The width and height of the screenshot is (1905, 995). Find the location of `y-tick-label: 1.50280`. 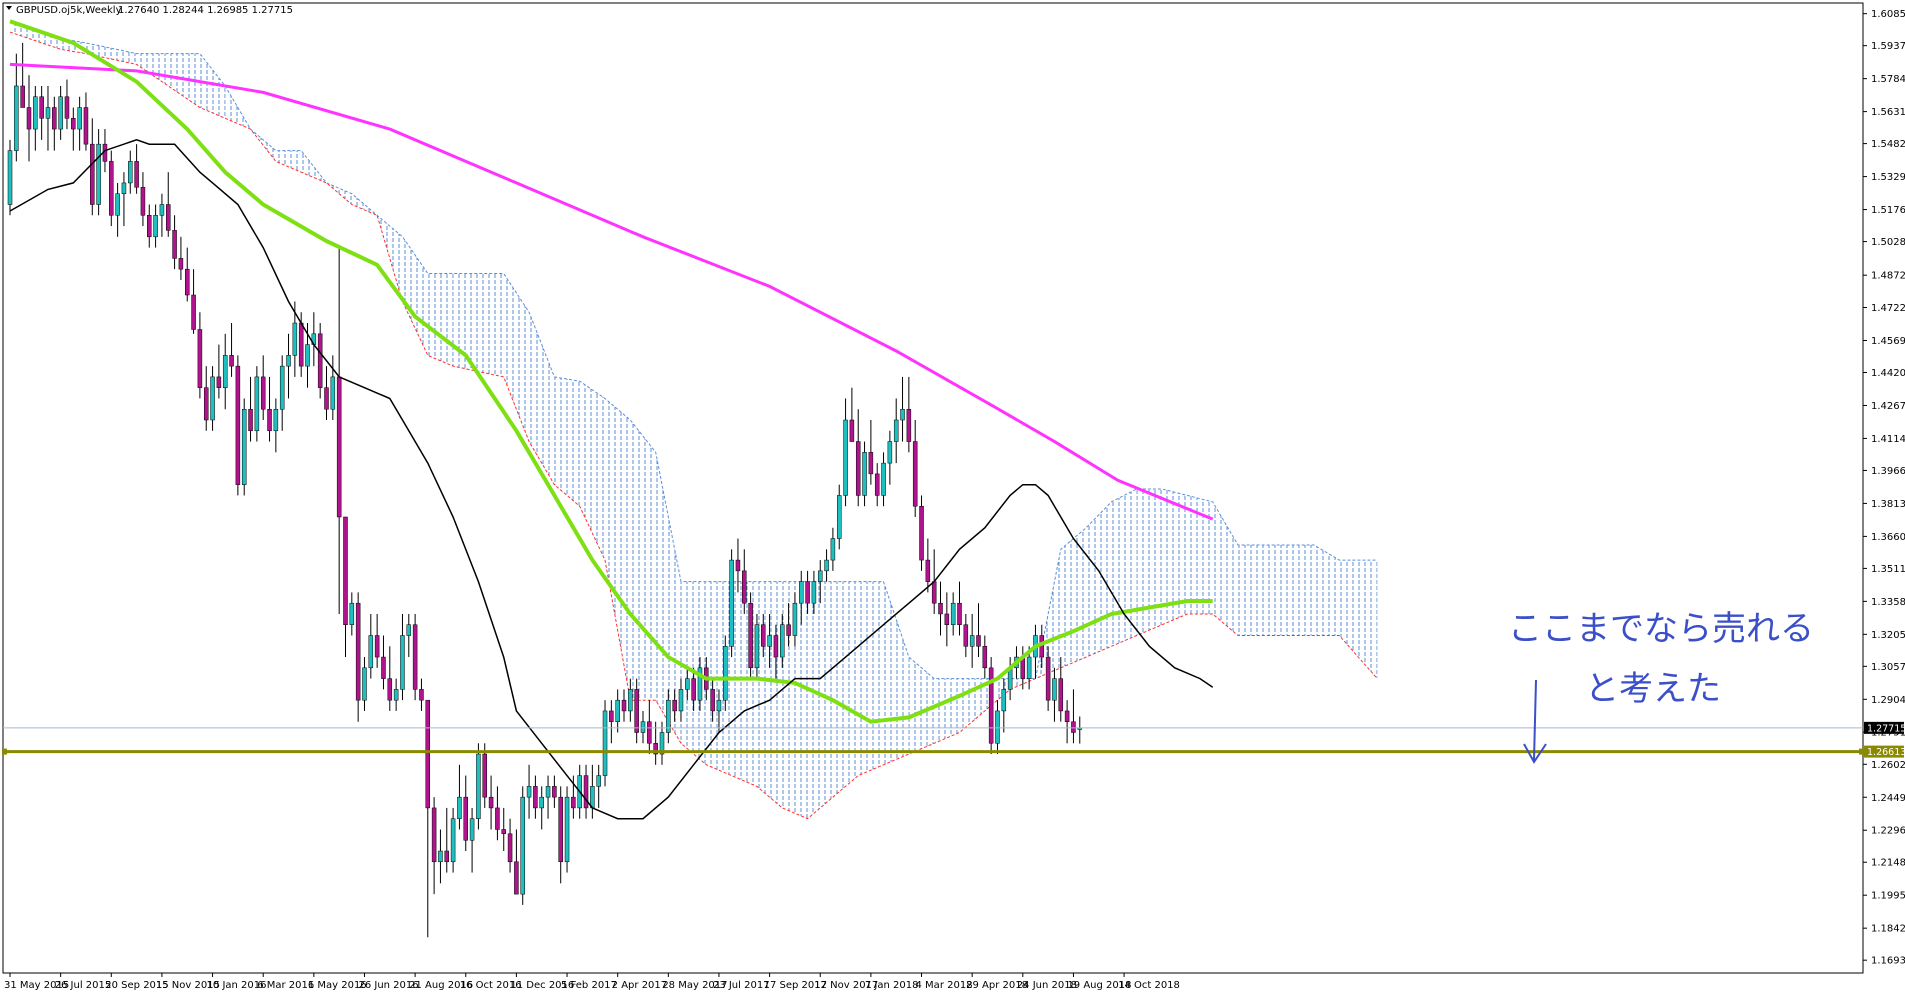

y-tick-label: 1.50280 is located at coordinates (1888, 242).